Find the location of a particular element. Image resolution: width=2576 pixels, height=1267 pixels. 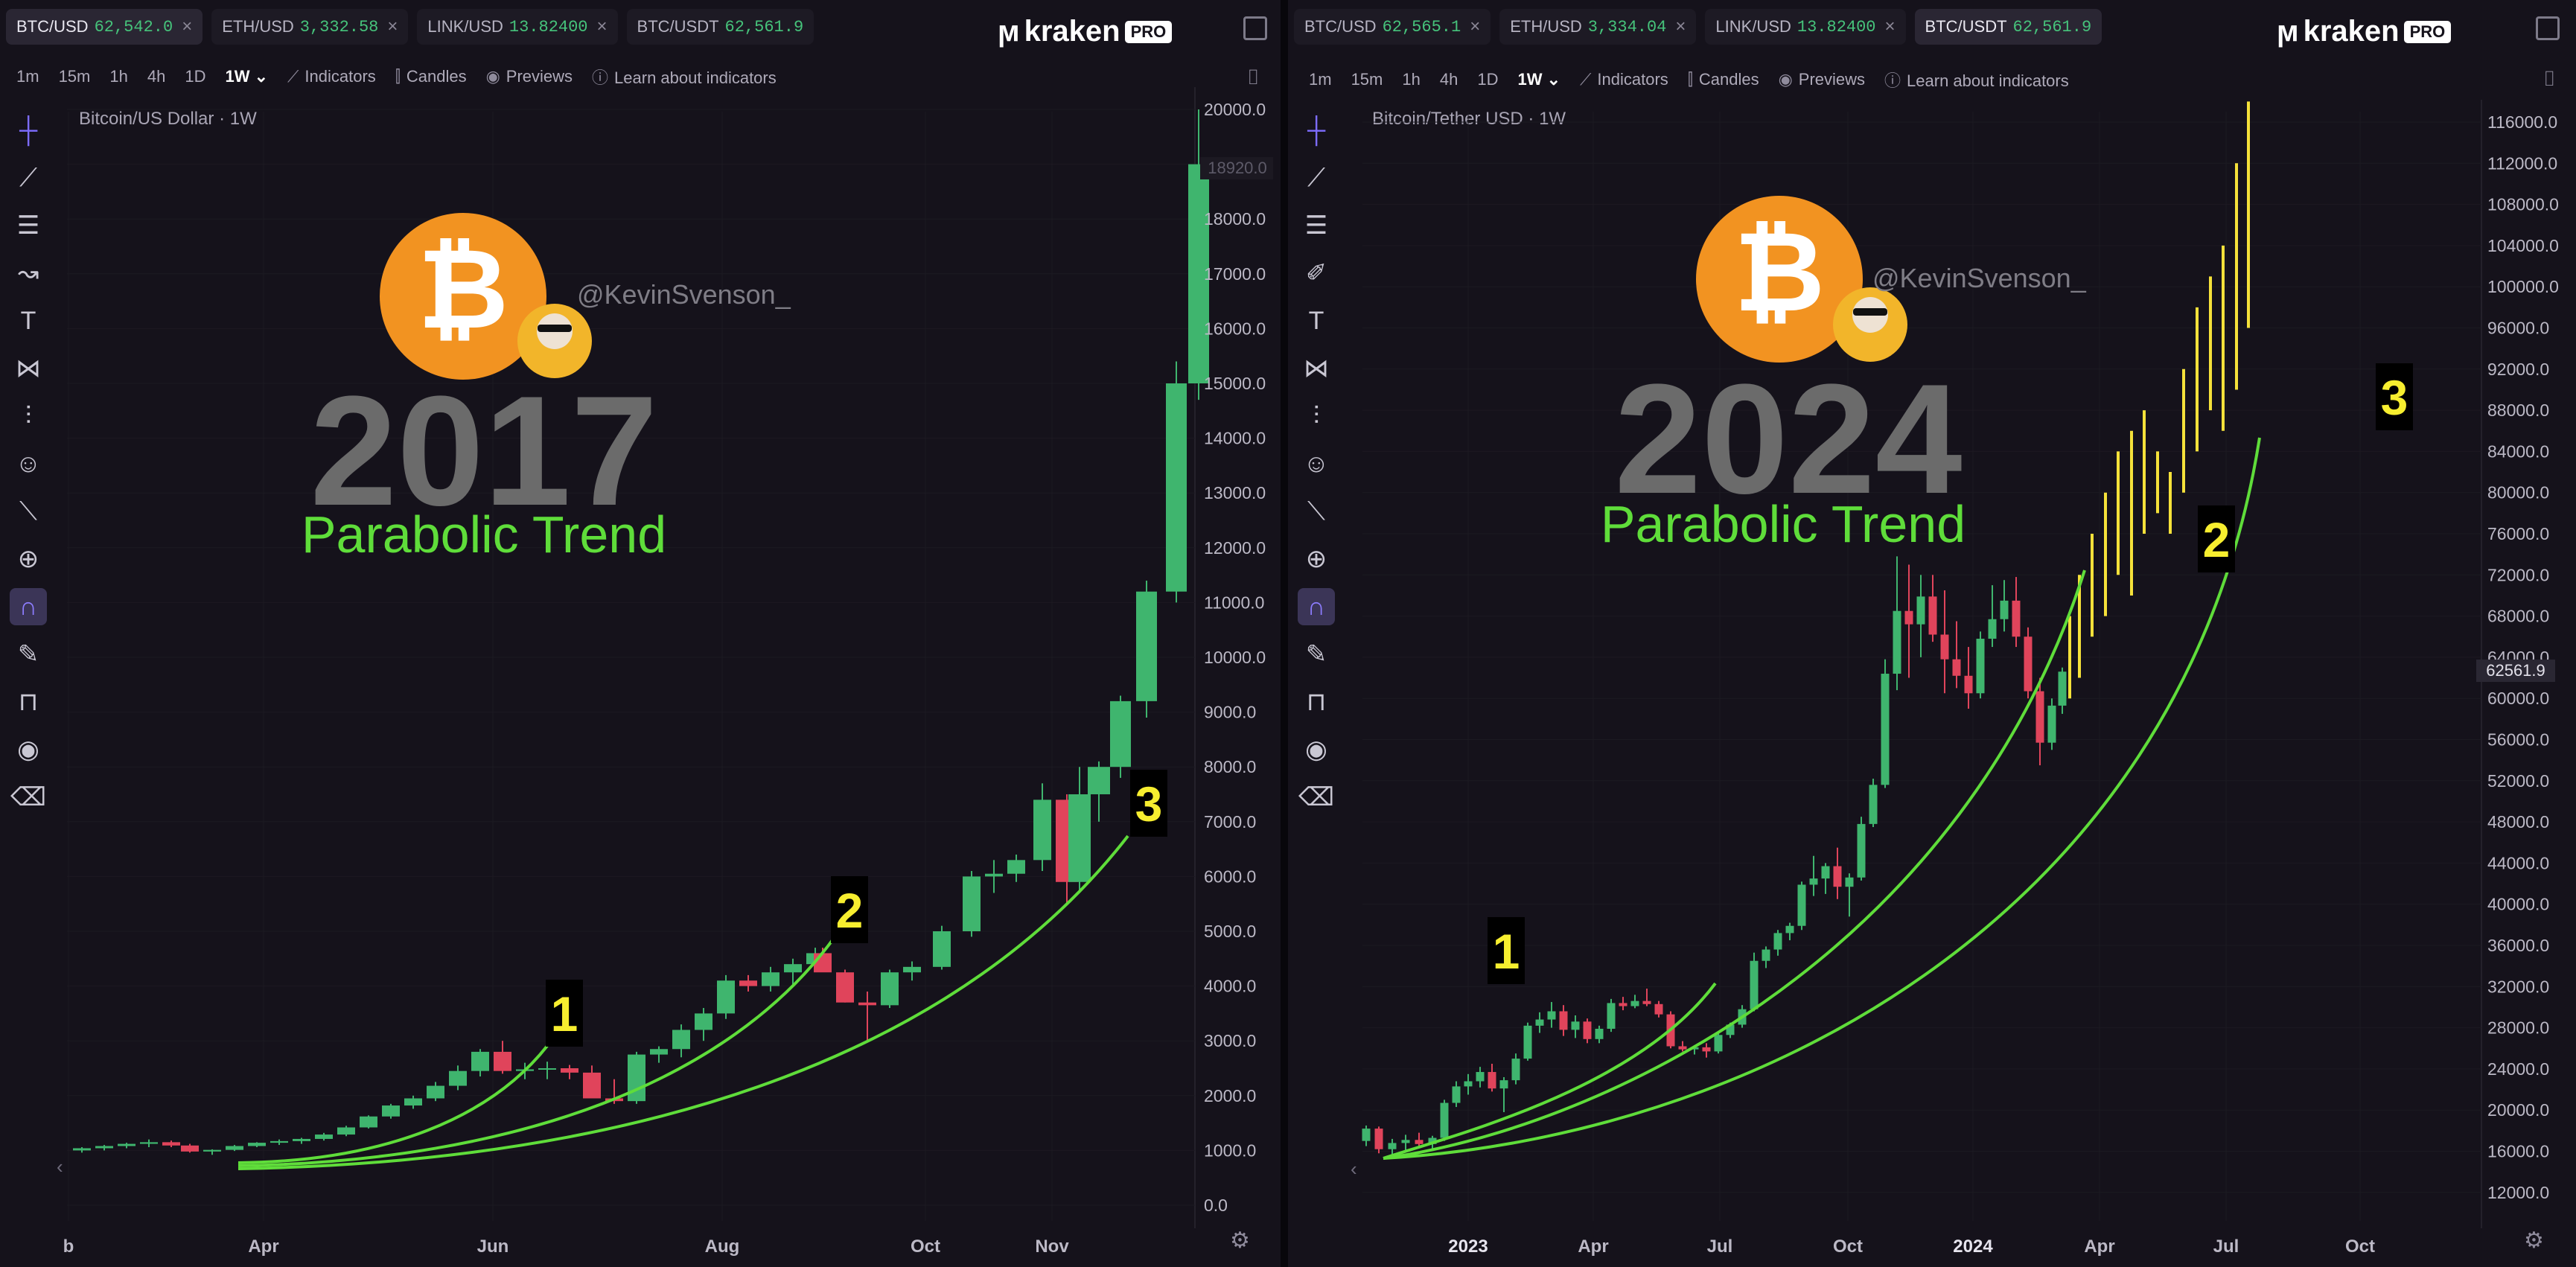

tab-price: 3,334.04 is located at coordinates (1627, 26).